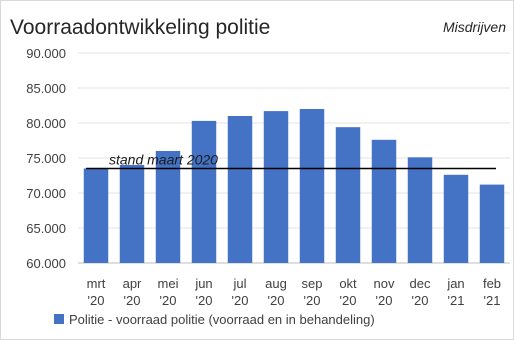  I want to click on x-tick-label-month: dec, so click(420, 283).